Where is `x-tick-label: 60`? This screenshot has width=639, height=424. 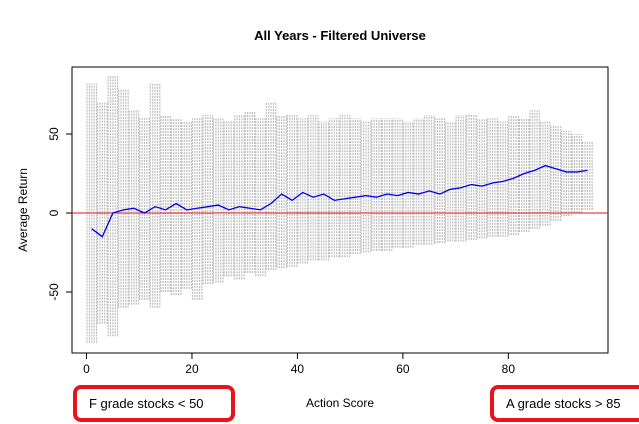 x-tick-label: 60 is located at coordinates (403, 369).